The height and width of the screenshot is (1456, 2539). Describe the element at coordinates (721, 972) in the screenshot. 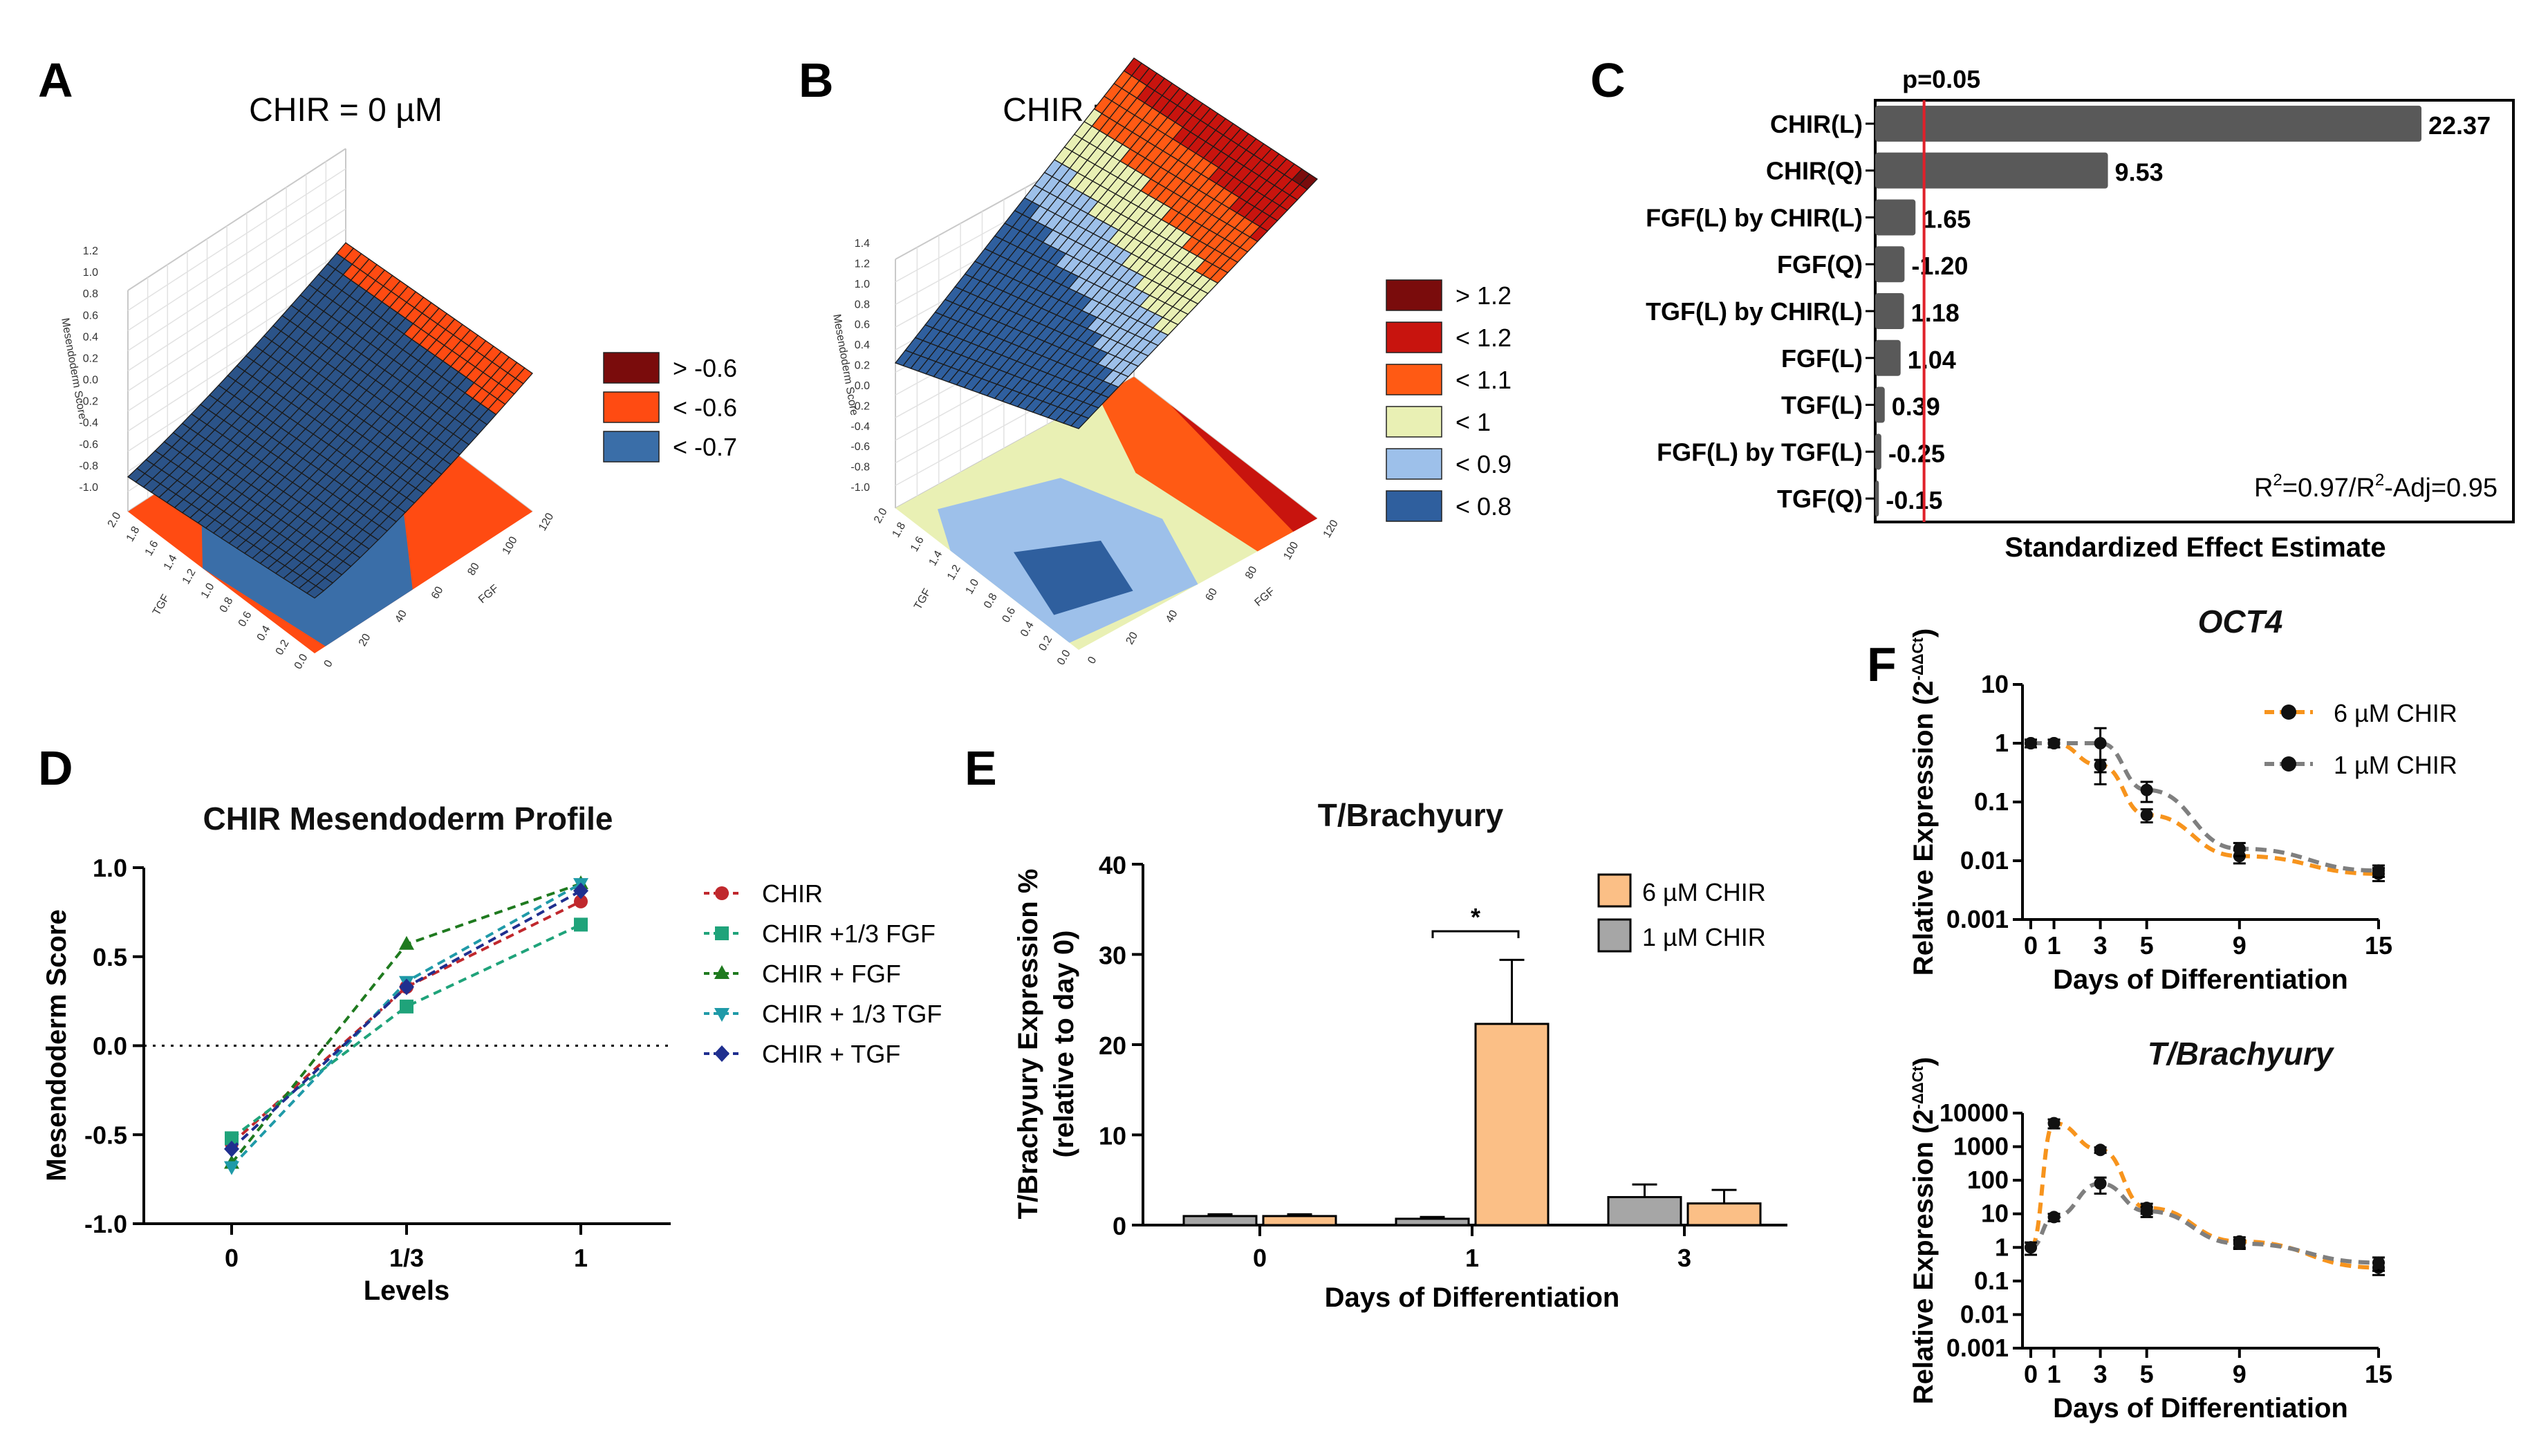

I see `d-legend-marker` at that location.